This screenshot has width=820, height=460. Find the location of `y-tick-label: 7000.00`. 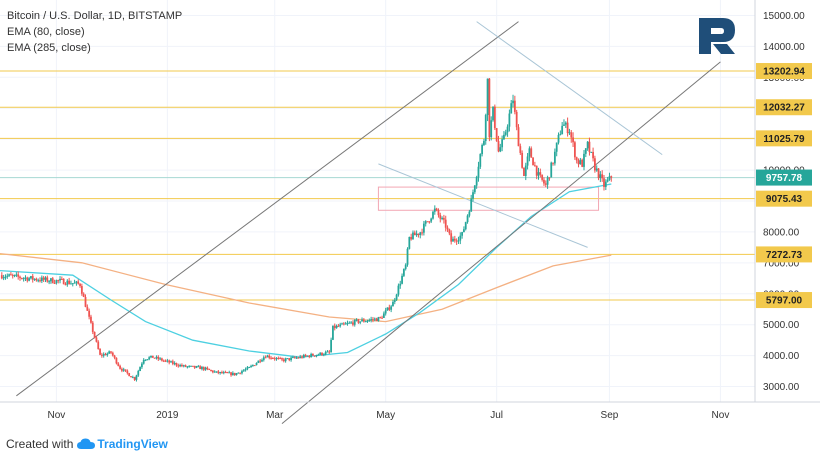

y-tick-label: 7000.00 is located at coordinates (781, 263).